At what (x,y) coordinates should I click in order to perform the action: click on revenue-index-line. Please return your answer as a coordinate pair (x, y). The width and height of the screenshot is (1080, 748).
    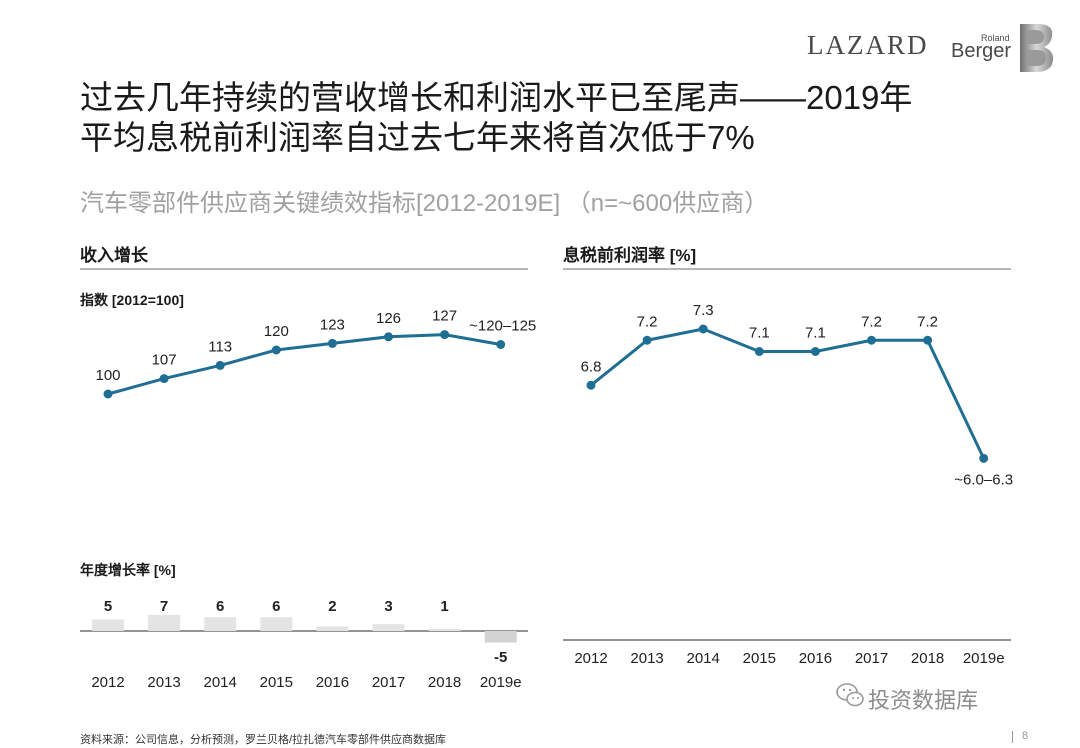
    Looking at the image, I should click on (304, 364).